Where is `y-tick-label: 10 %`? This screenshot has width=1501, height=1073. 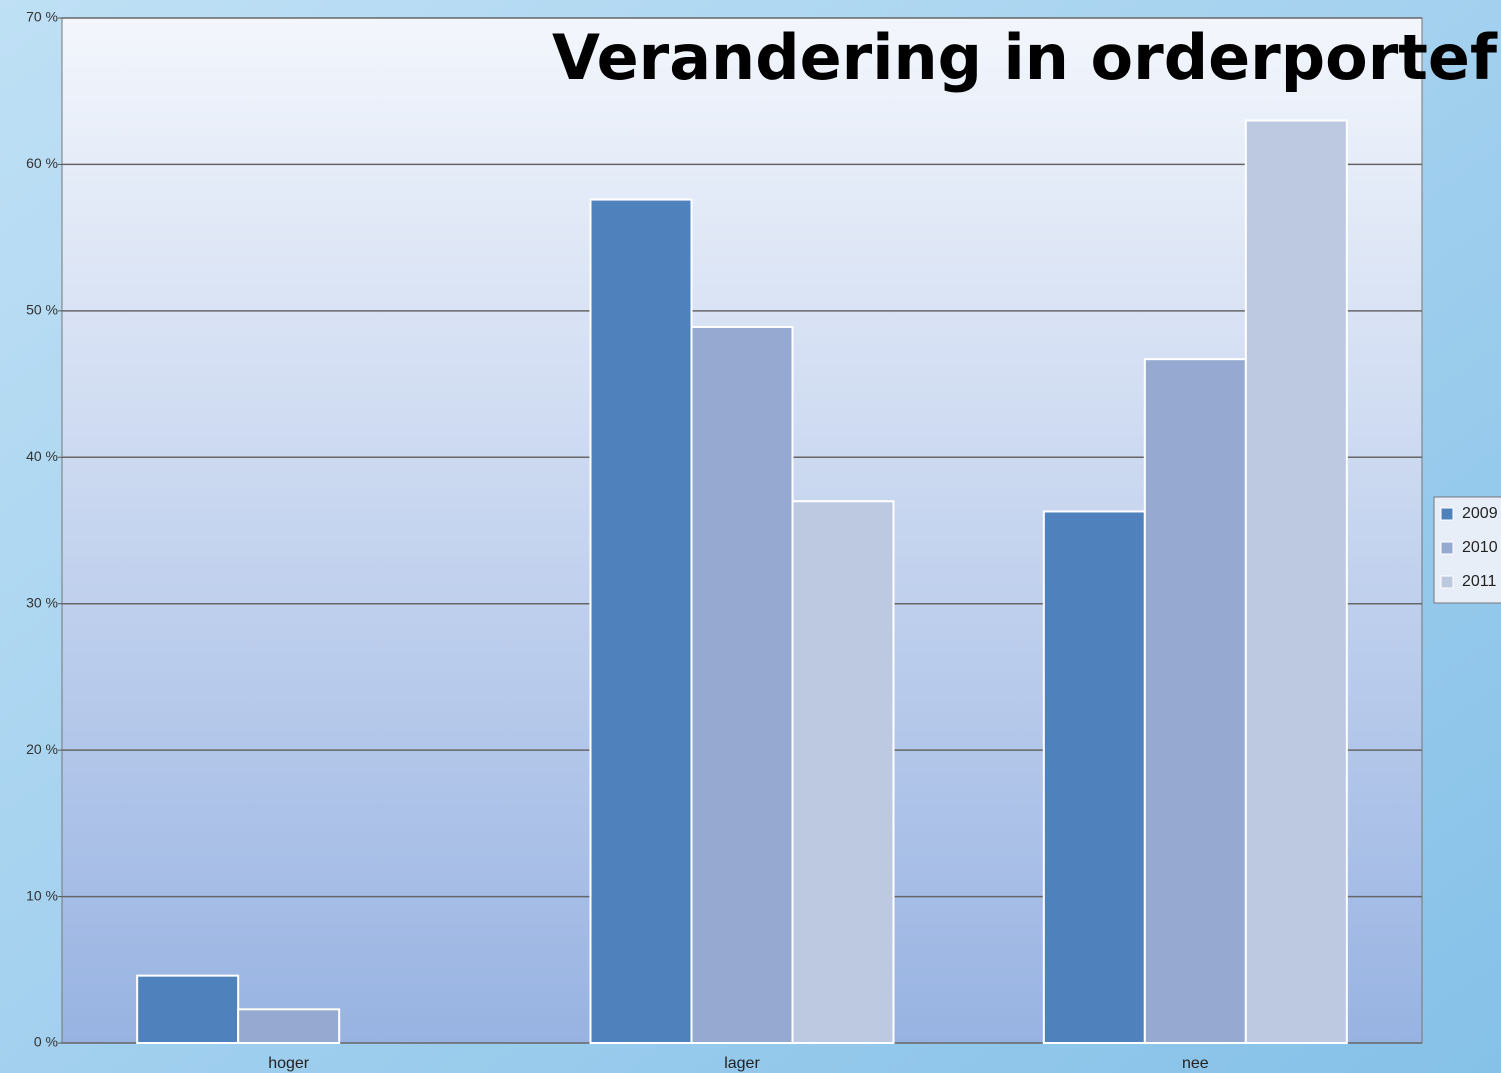
y-tick-label: 10 % is located at coordinates (42, 895).